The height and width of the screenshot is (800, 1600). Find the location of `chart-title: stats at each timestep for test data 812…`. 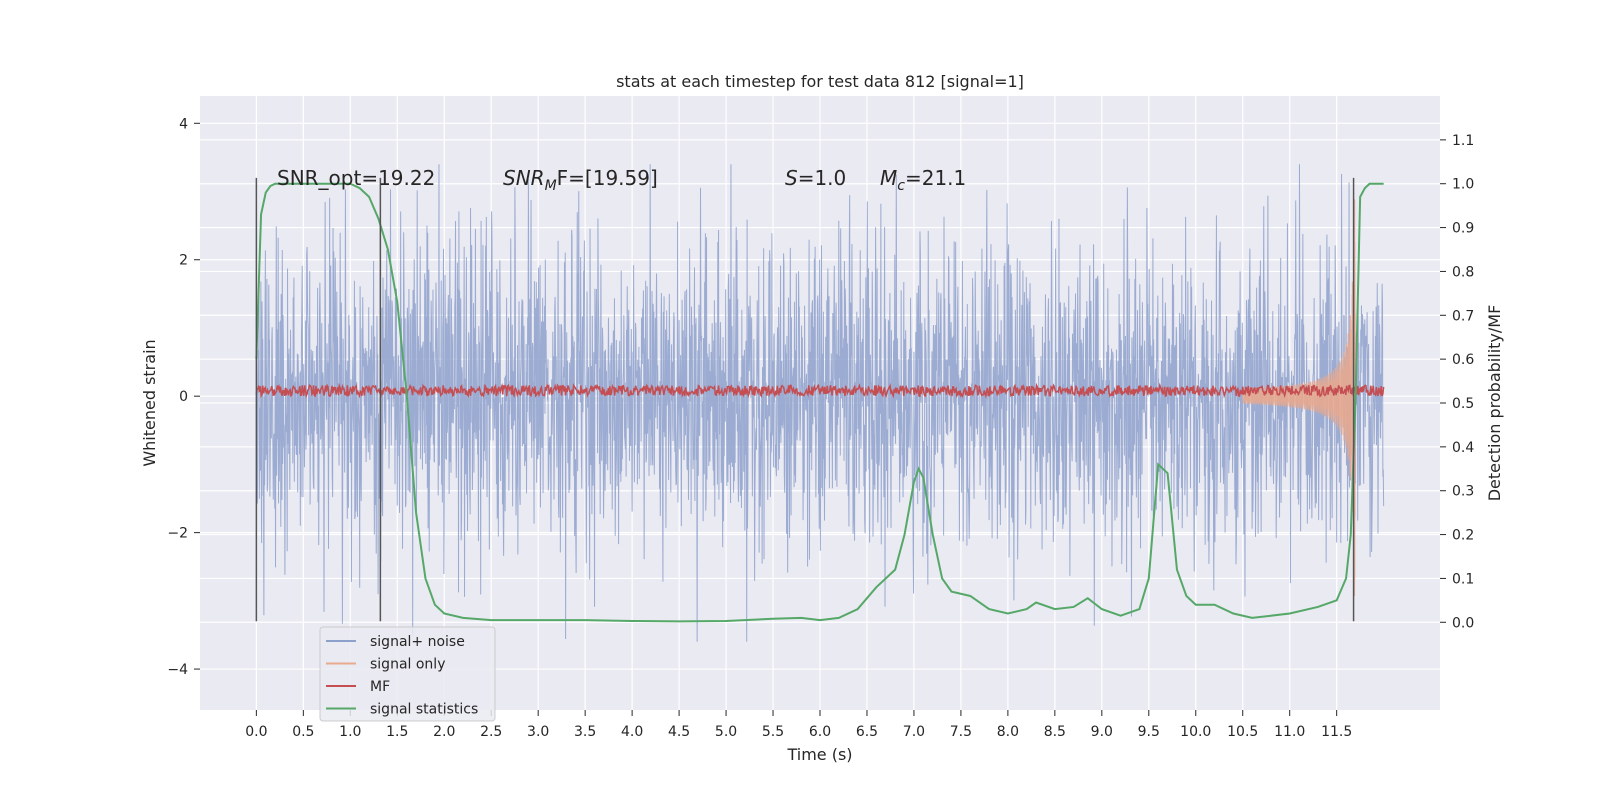

chart-title: stats at each timestep for test data 812… is located at coordinates (820, 81).